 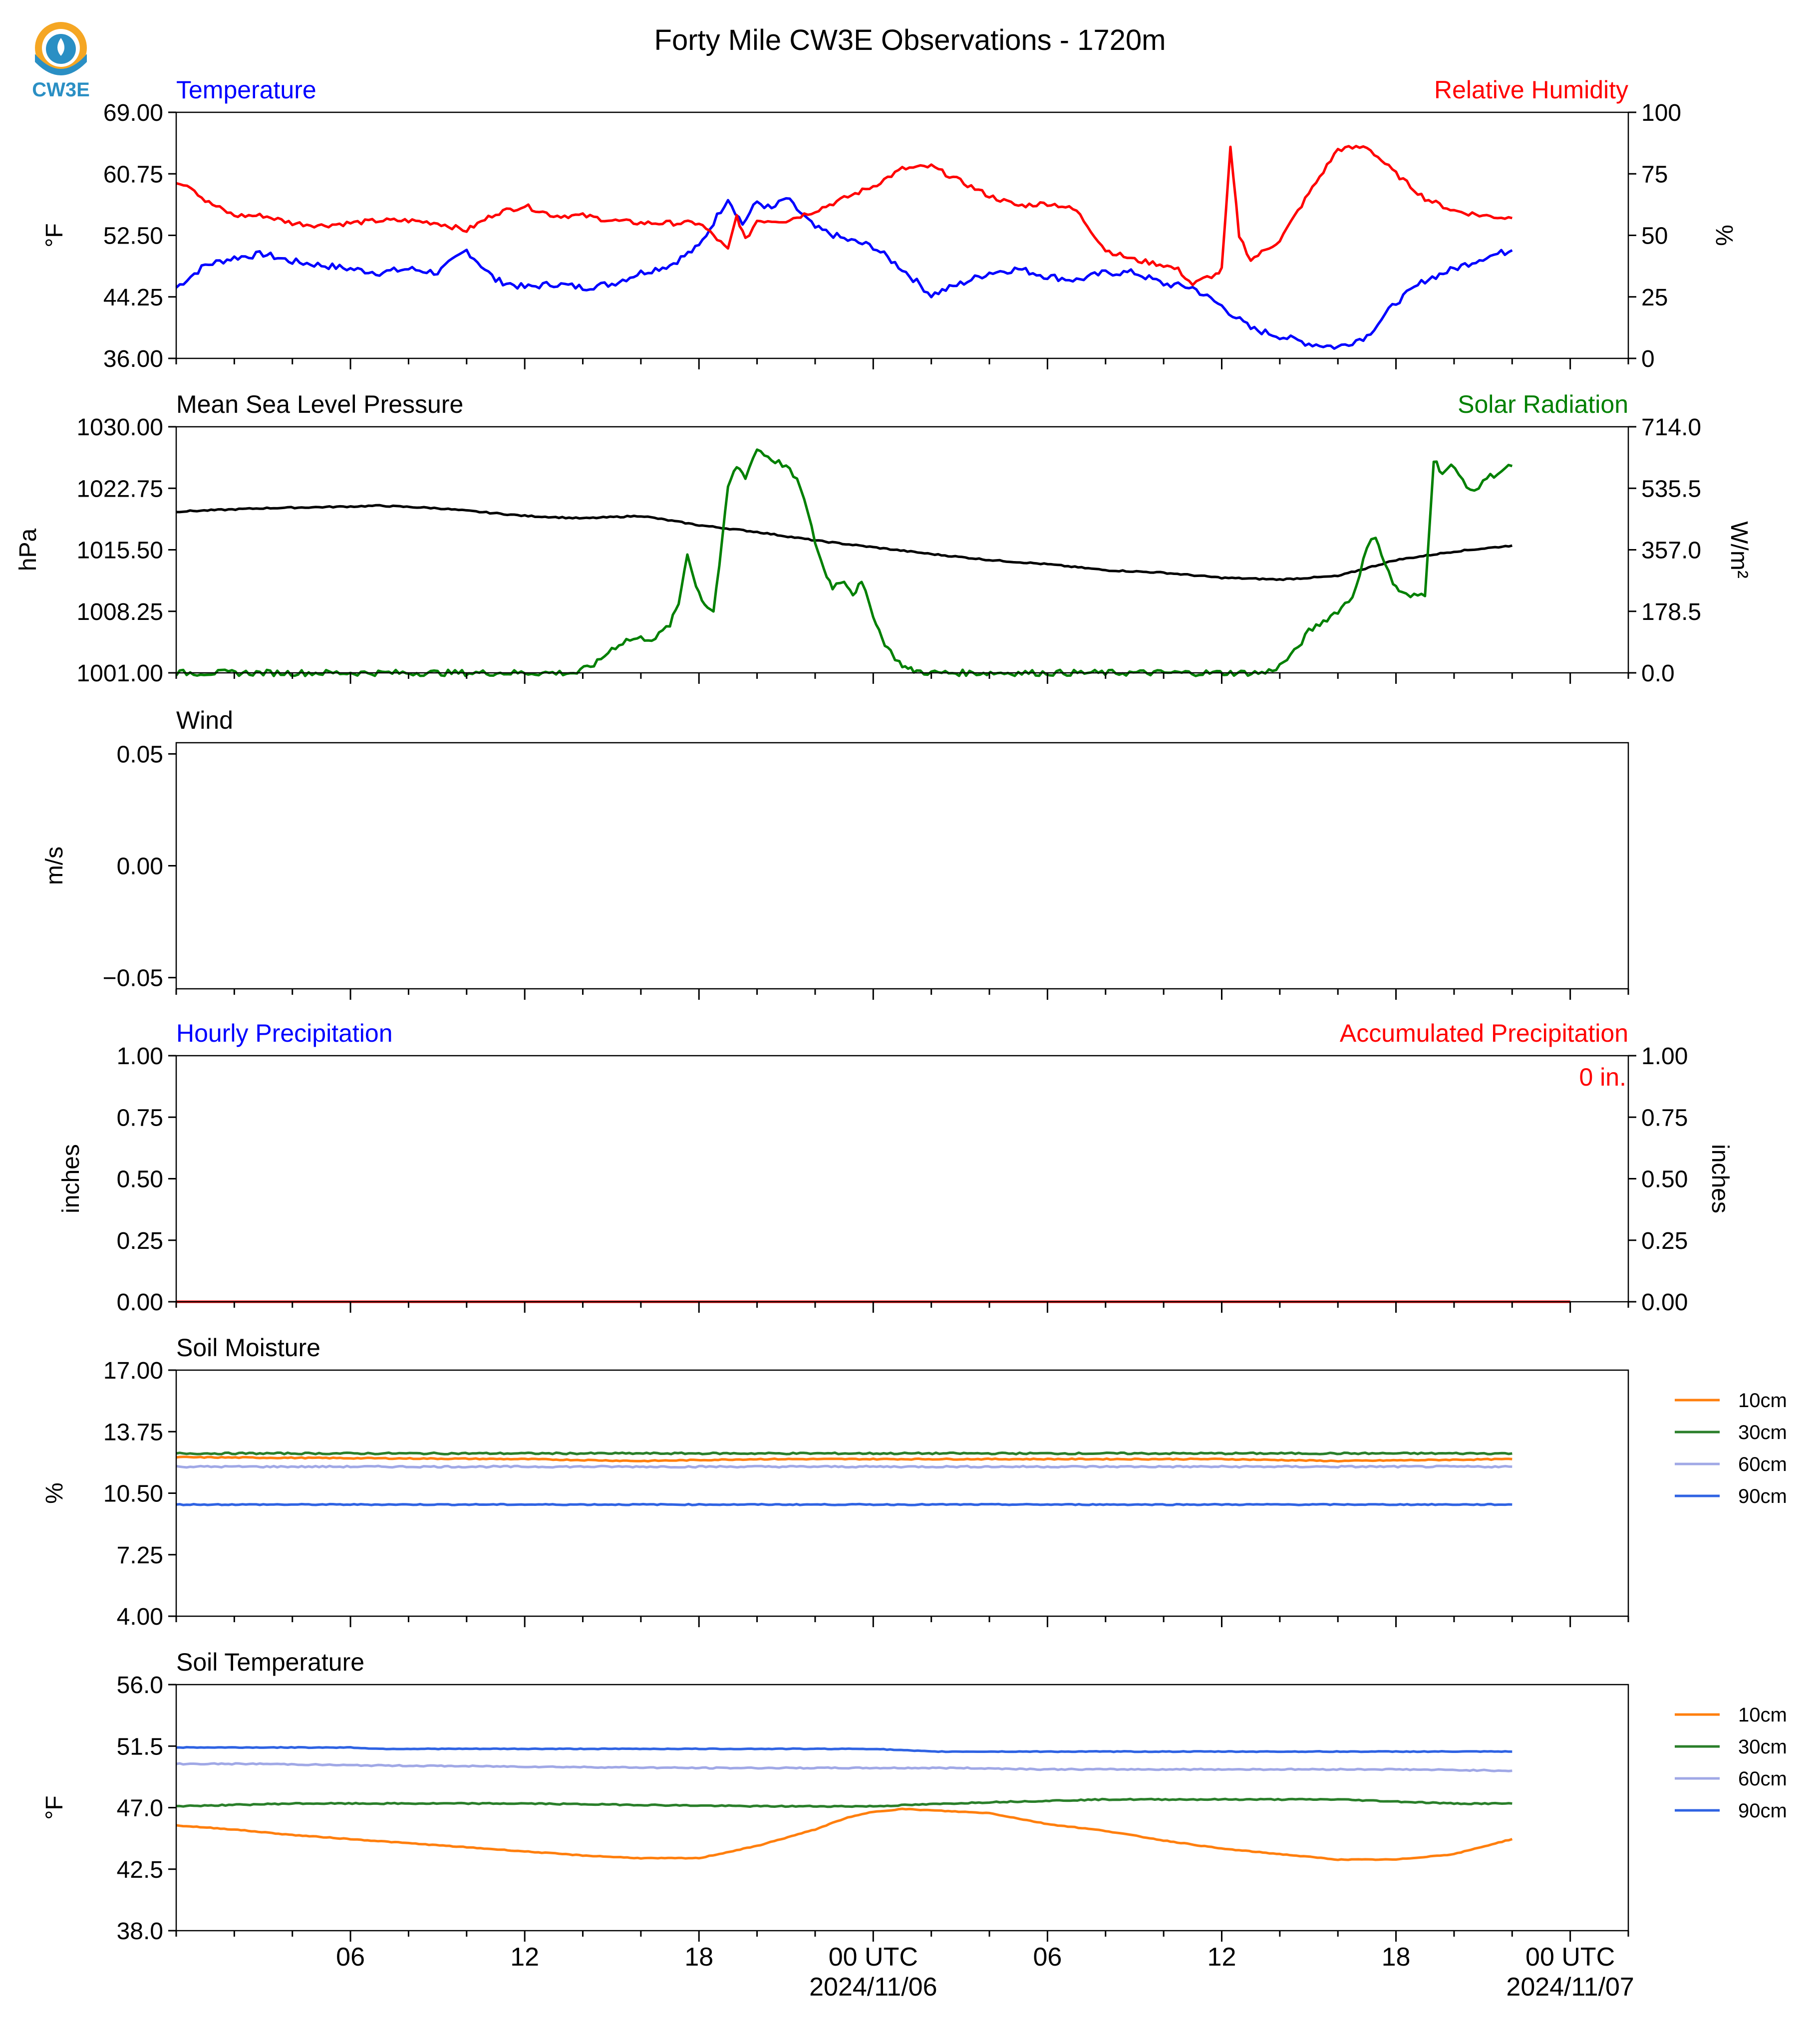 I want to click on y-axis-label: °F, so click(x=54, y=1807).